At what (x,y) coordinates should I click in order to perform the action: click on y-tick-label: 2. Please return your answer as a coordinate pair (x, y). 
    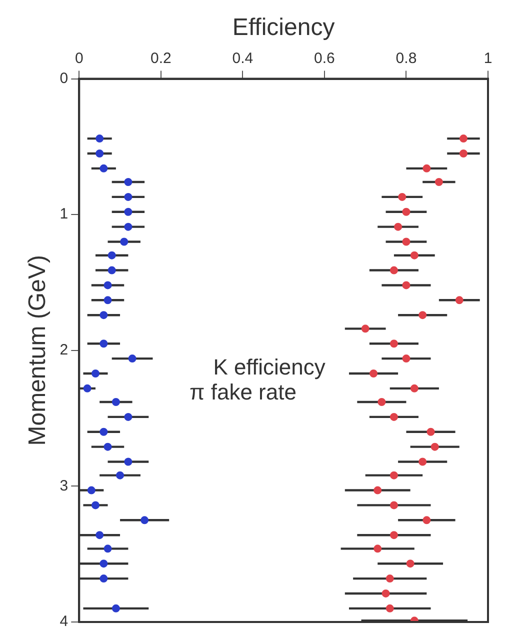
    Looking at the image, I should click on (64, 350).